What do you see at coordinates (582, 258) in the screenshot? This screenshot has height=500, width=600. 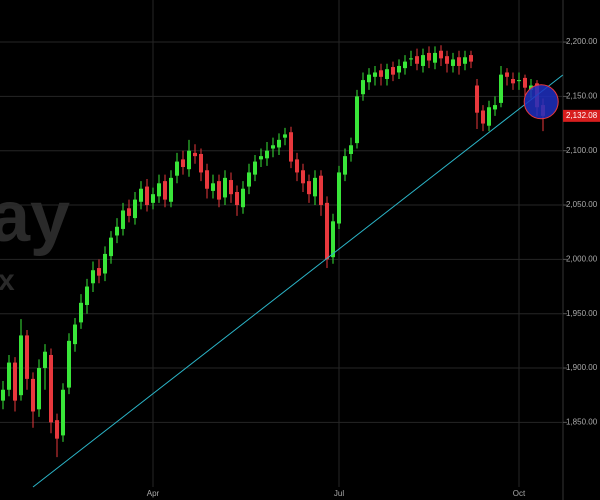 I see `y-tick-label: 2,000.00` at bounding box center [582, 258].